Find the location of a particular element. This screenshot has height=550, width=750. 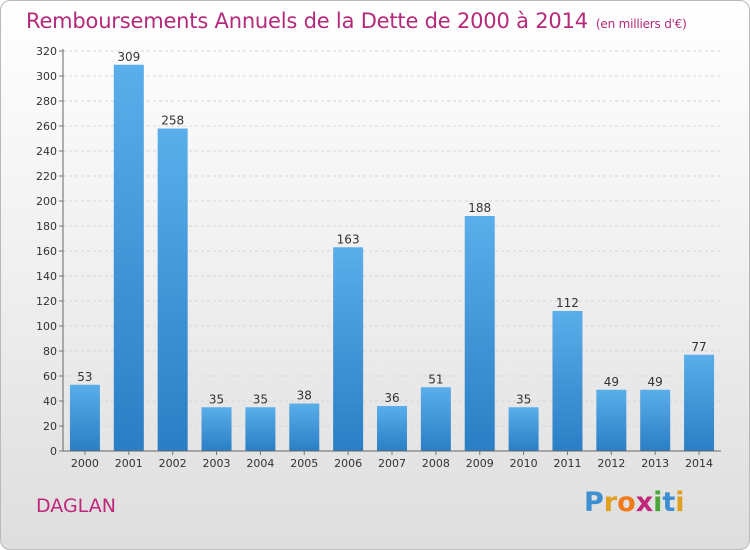

x-tick-label: 2007 is located at coordinates (392, 463).